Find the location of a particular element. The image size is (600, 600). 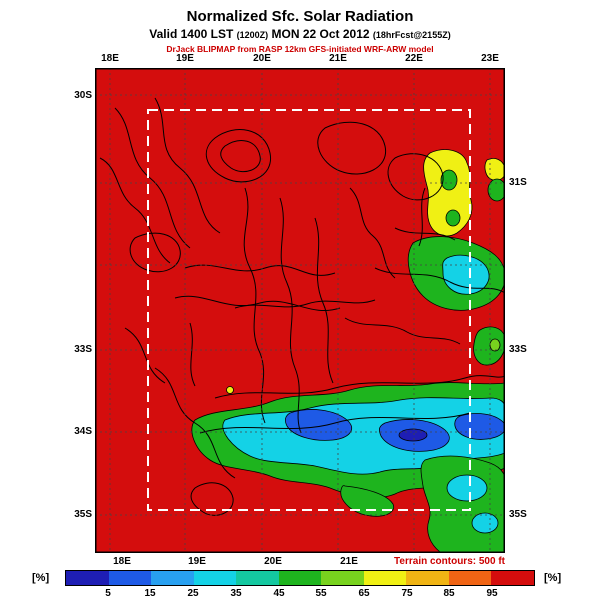

lon-label-top: 20E is located at coordinates (262, 58).